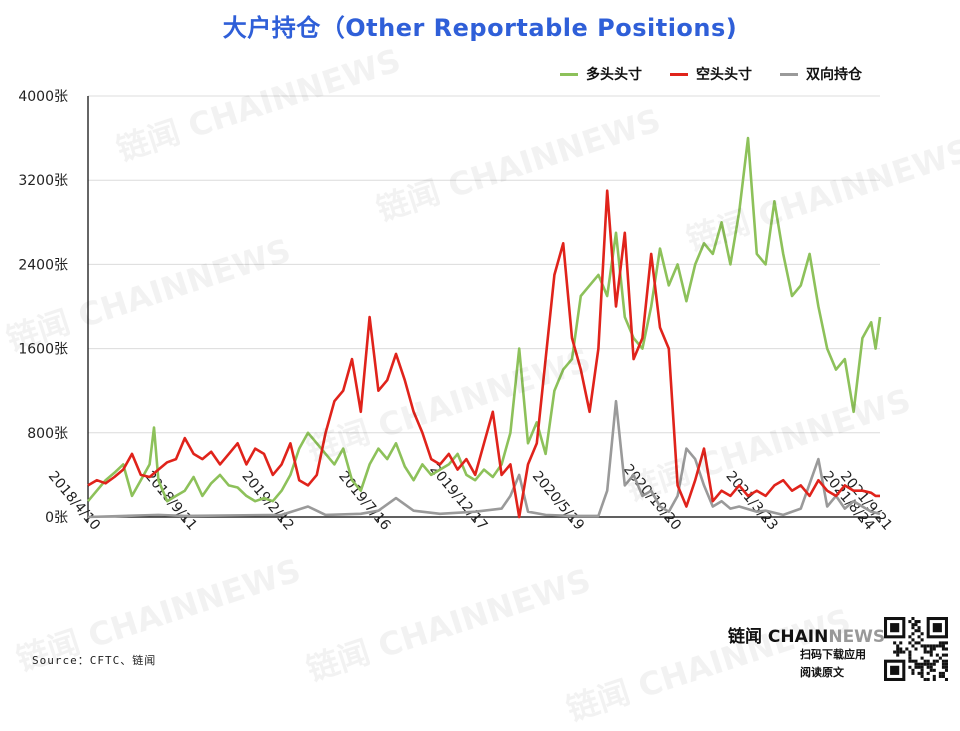 This screenshot has height=731, width=960. Describe the element at coordinates (43, 265) in the screenshot. I see `y-tick-label: 2400张` at that location.